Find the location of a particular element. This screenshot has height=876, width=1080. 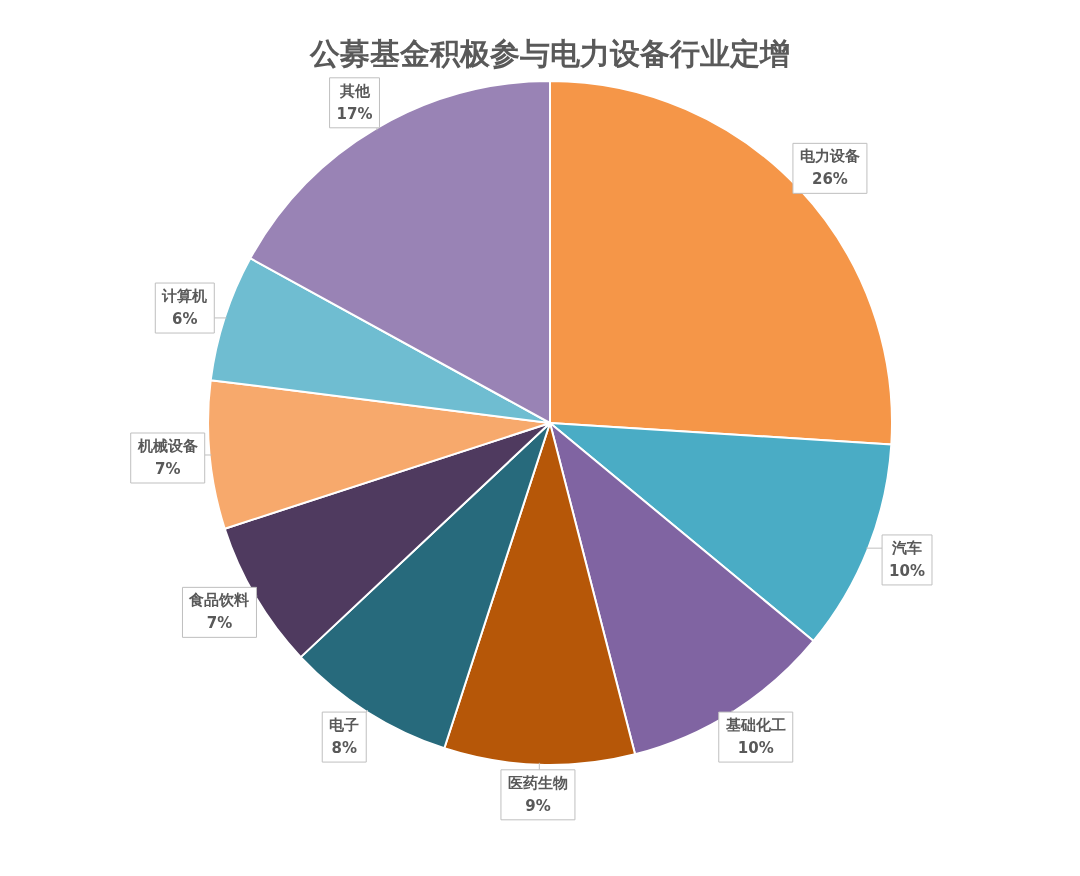

slice-label: 汽车 is located at coordinates (907, 547).